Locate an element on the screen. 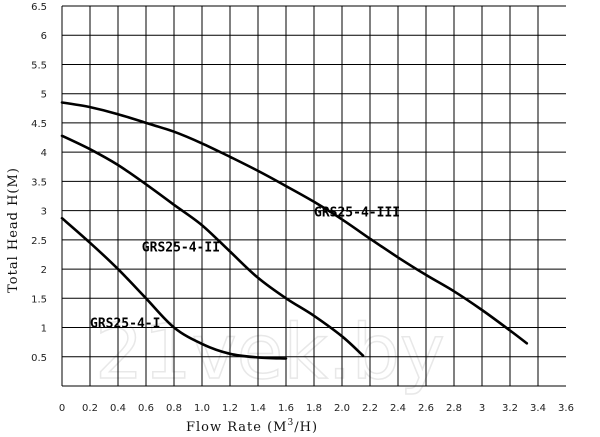 The width and height of the screenshot is (600, 437). x-tick-label: 0.2 is located at coordinates (90, 408).